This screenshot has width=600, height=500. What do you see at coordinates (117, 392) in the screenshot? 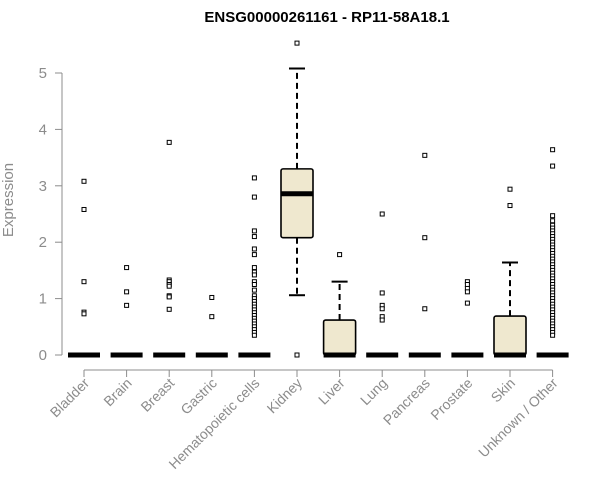
I see `x-tick-label: Brain` at bounding box center [117, 392].